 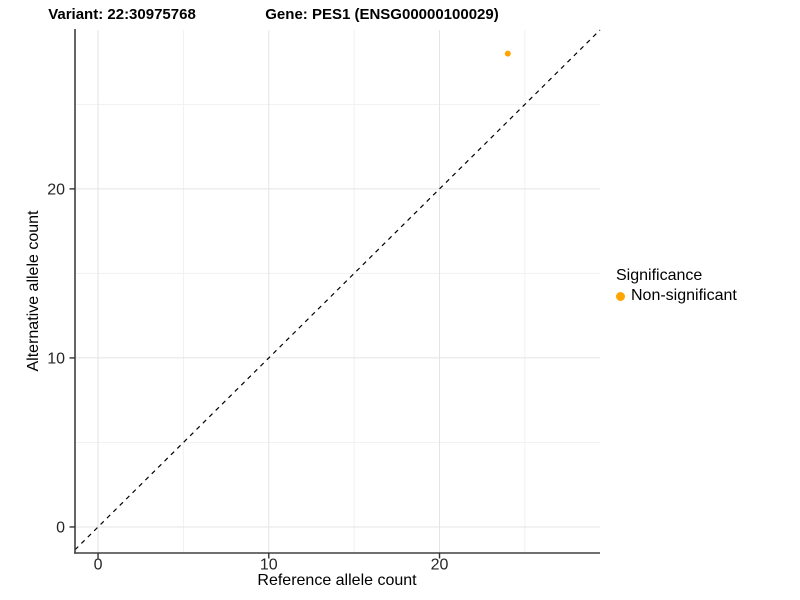 I want to click on legend-entry-non-significant: Non-significant, so click(x=676, y=296).